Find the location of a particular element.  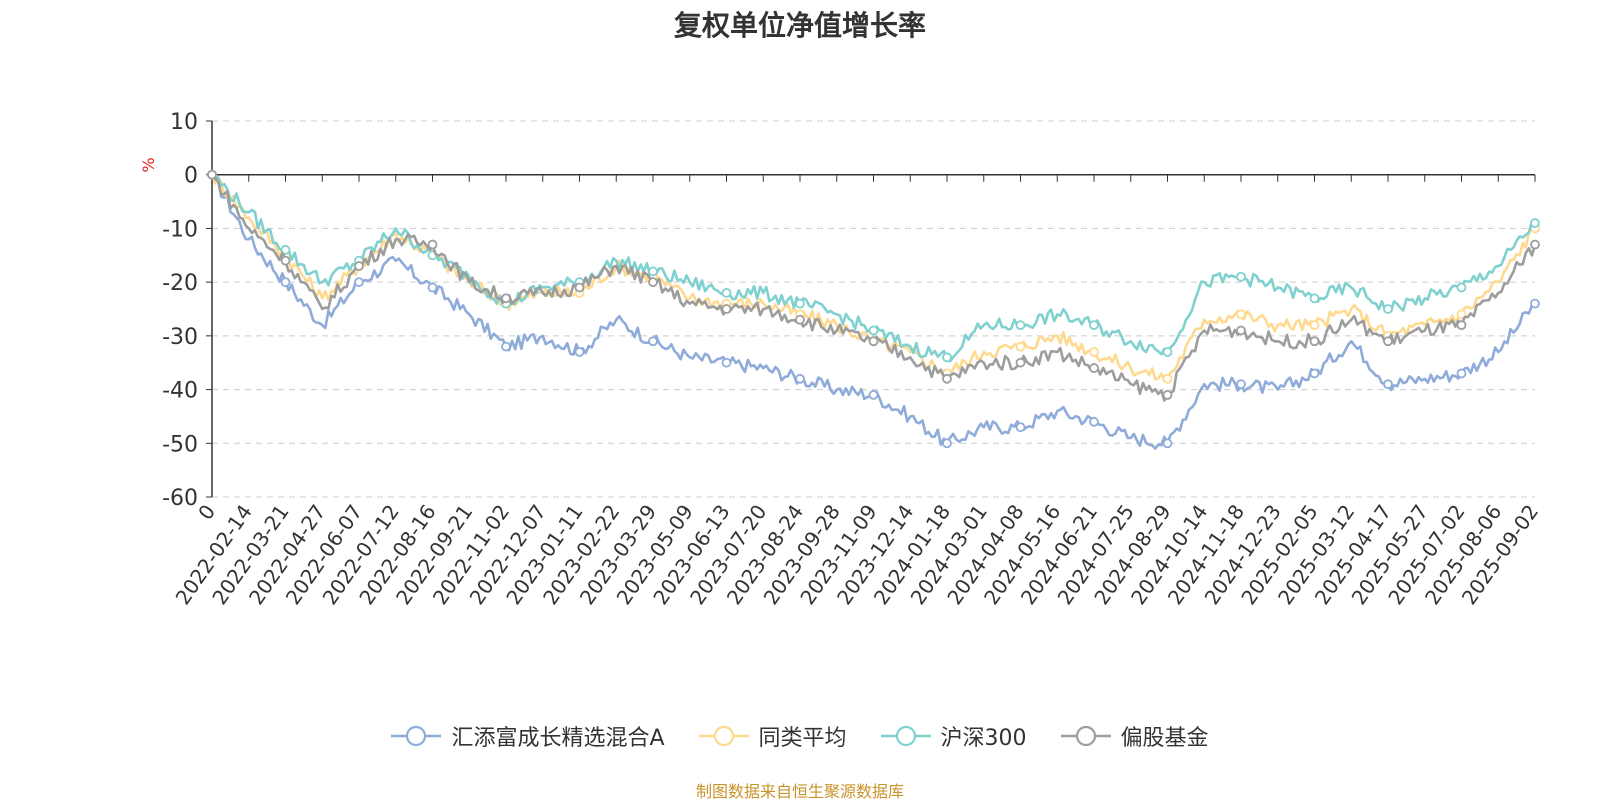

y-tick-label: -20 is located at coordinates (180, 283).